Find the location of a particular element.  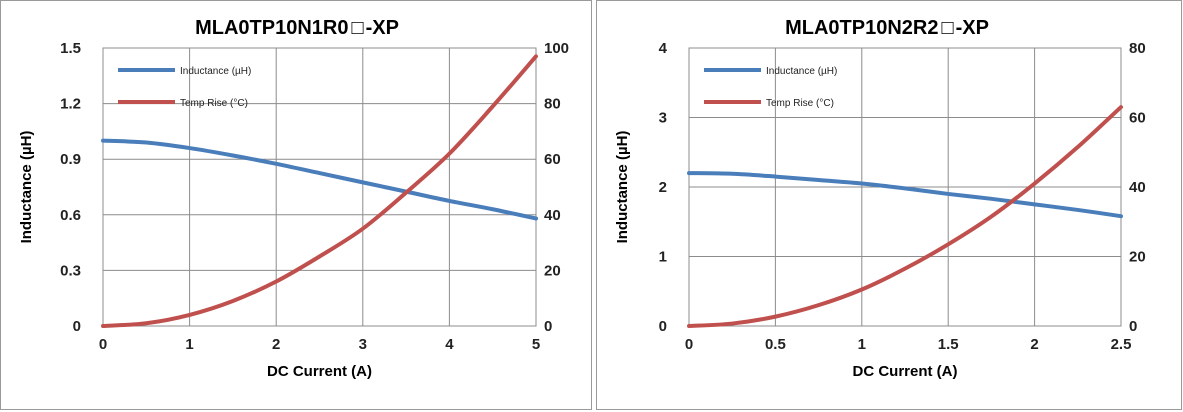

y-tick-label: 4 is located at coordinates (663, 48).